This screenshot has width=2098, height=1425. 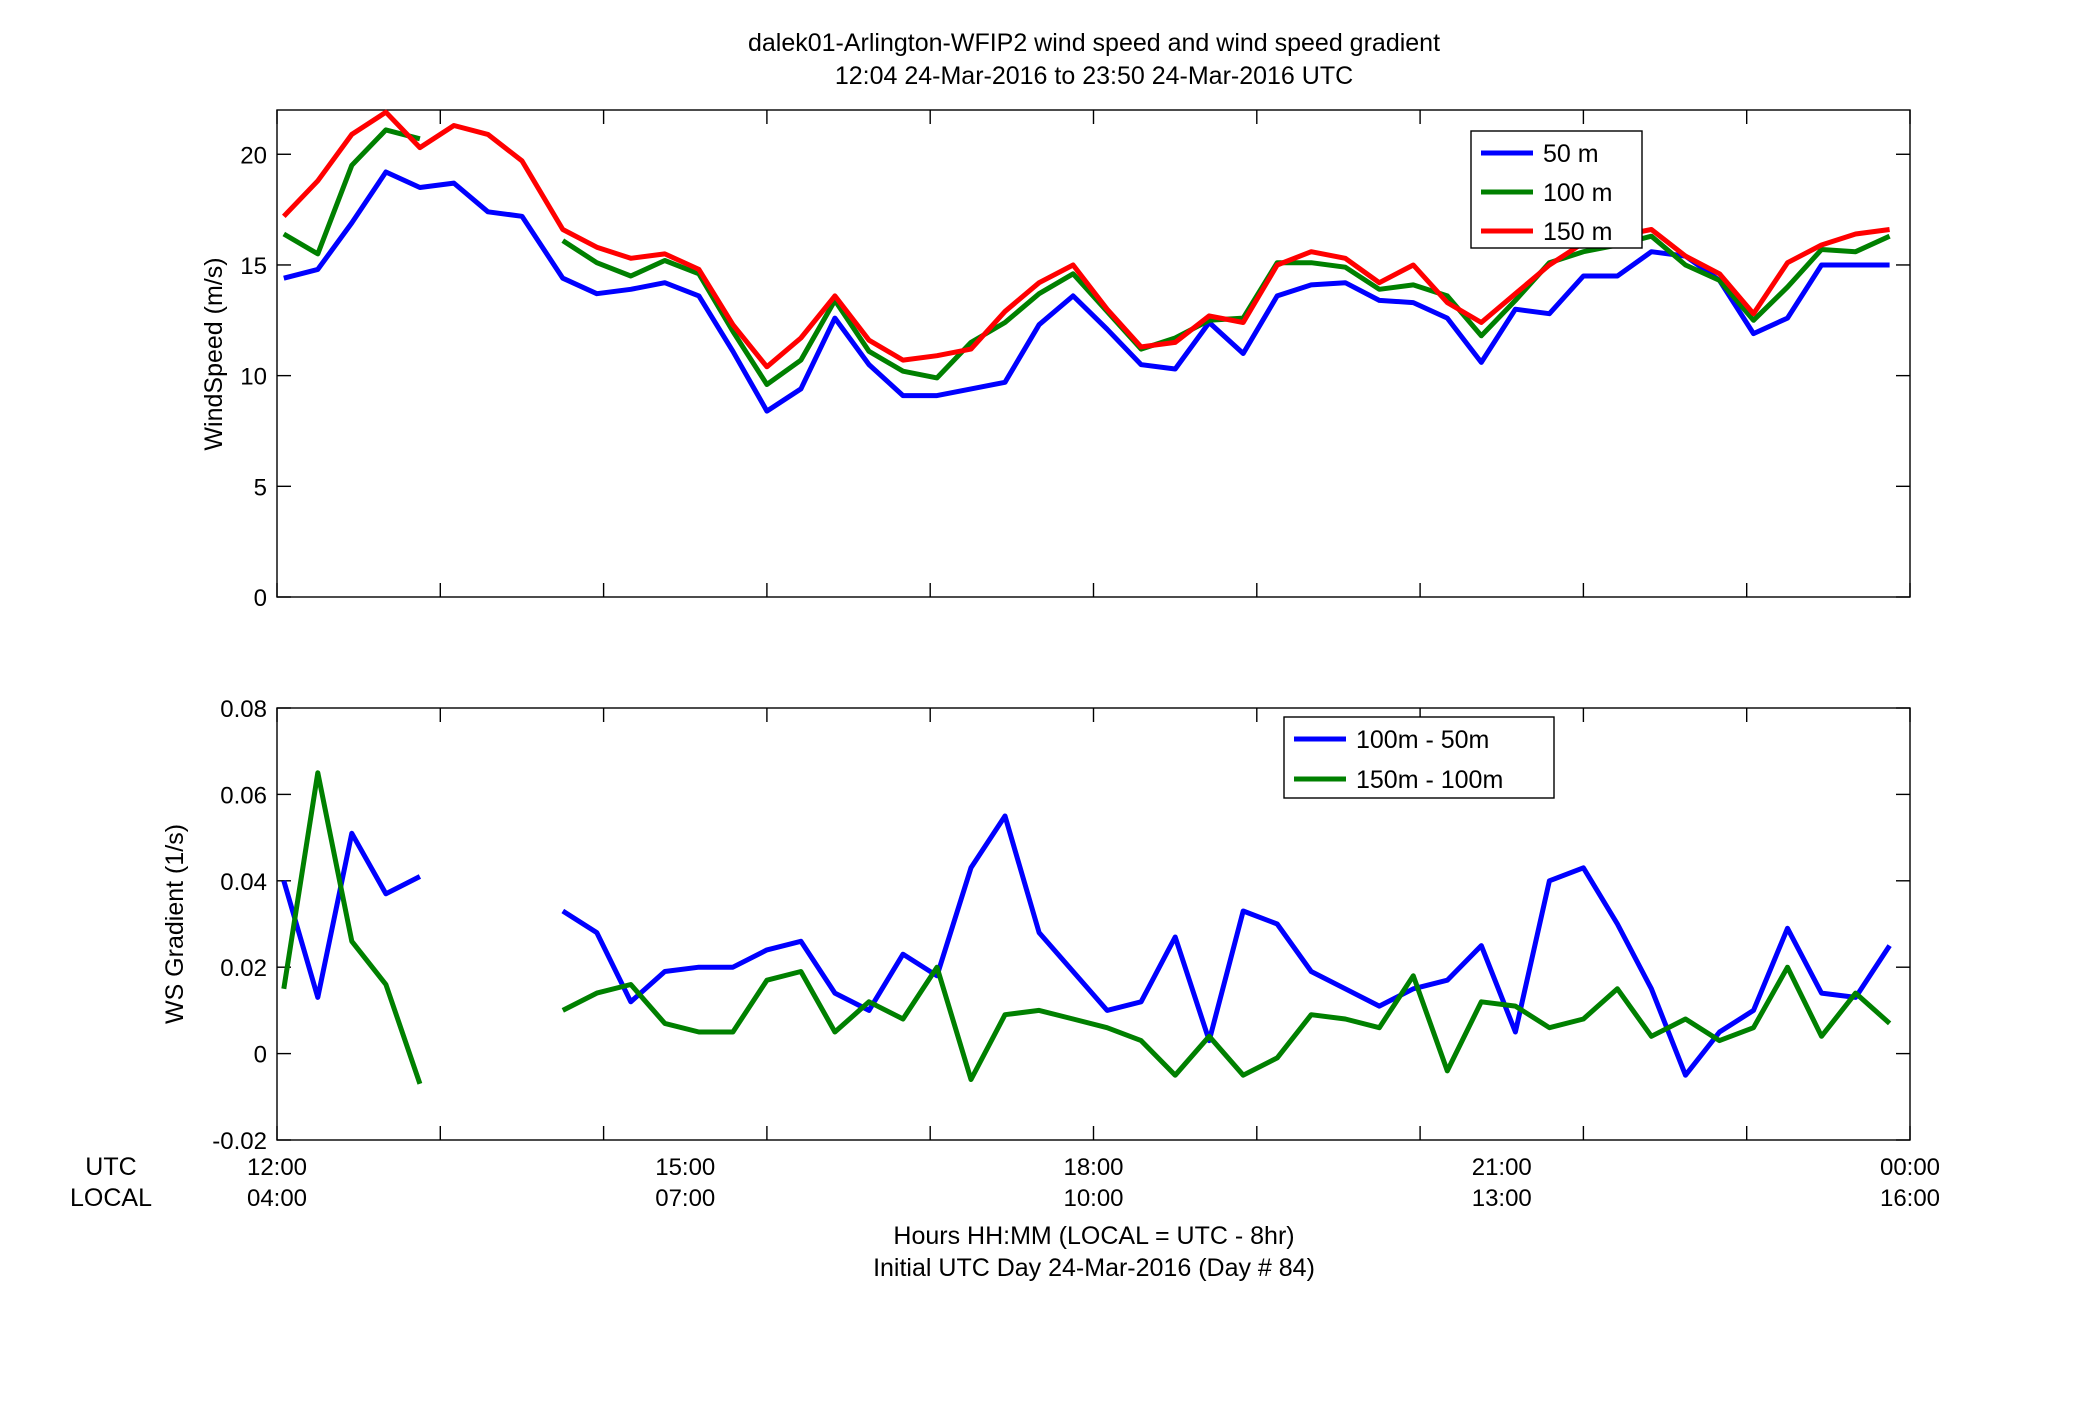 What do you see at coordinates (277, 1167) in the screenshot?
I see `utc-tick-label: 12:00` at bounding box center [277, 1167].